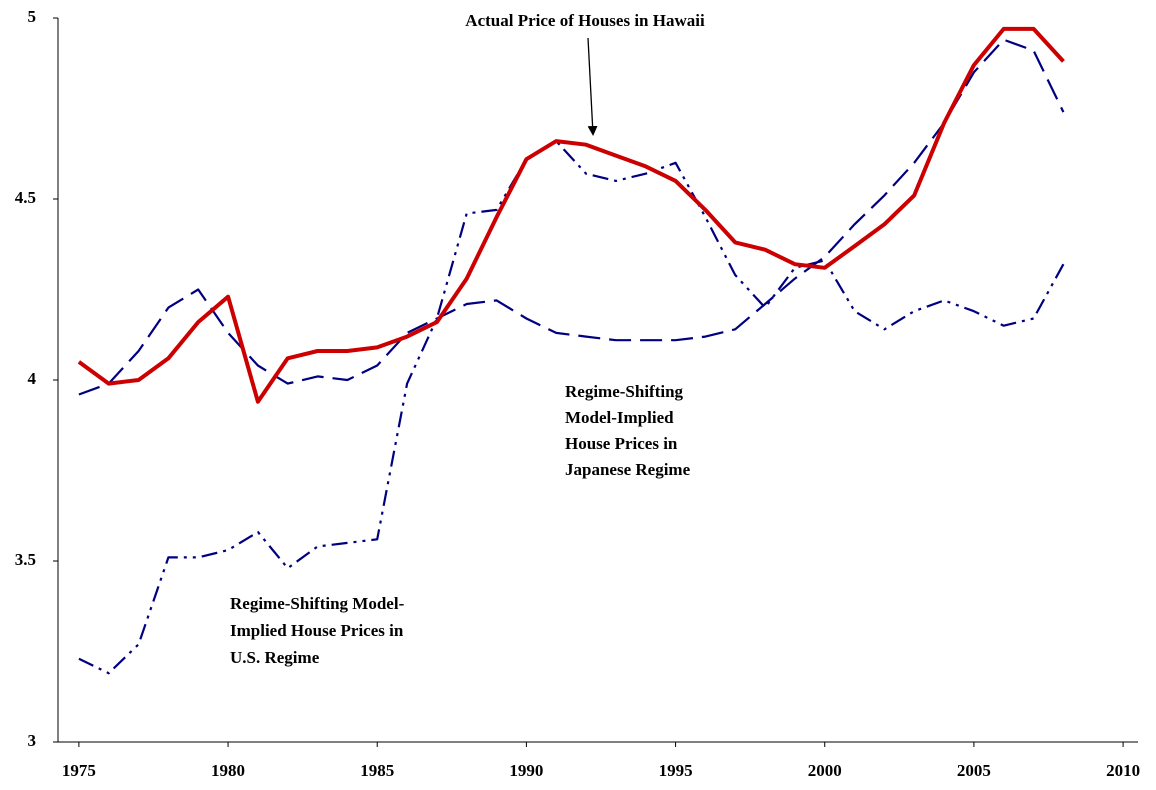 The image size is (1156, 790). Describe the element at coordinates (79, 770) in the screenshot. I see `x-tick-label: 1975` at that location.